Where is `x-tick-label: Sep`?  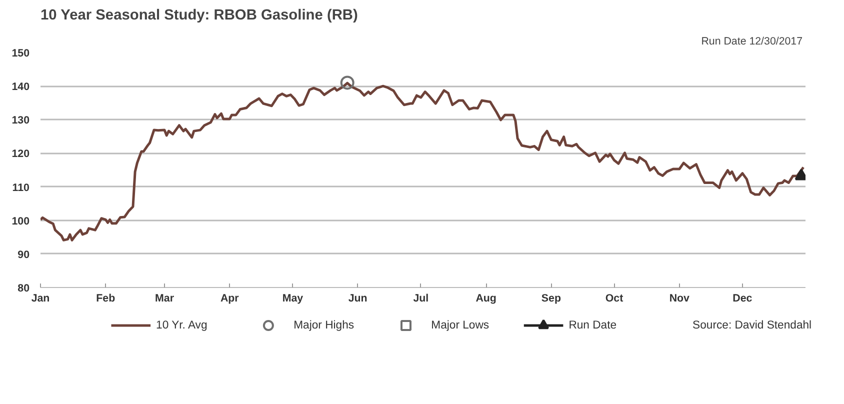
x-tick-label: Sep is located at coordinates (551, 298).